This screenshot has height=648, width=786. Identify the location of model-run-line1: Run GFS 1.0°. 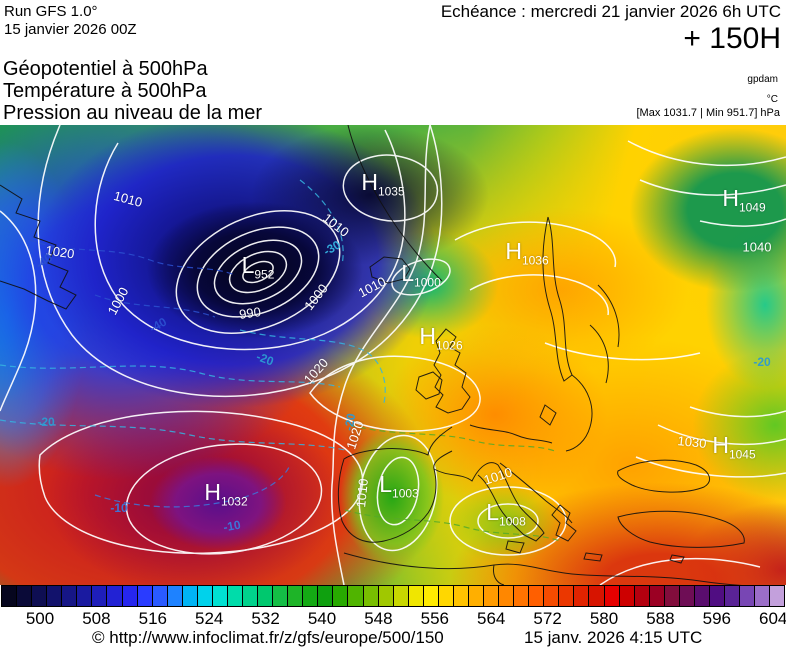
(51, 11).